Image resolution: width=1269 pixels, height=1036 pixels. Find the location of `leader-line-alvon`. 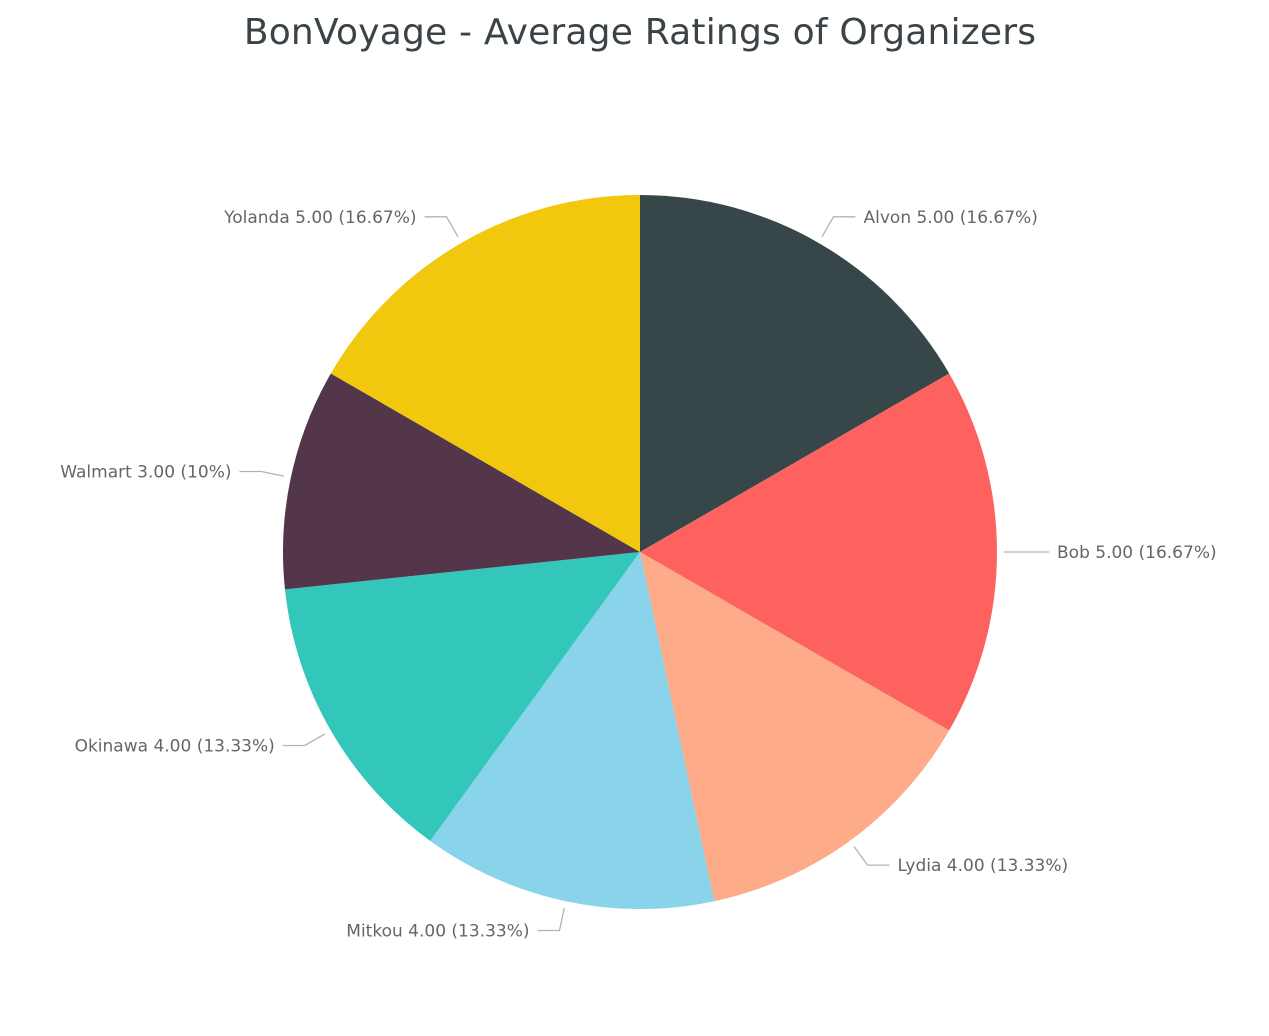

leader-line-alvon is located at coordinates (838, 227).